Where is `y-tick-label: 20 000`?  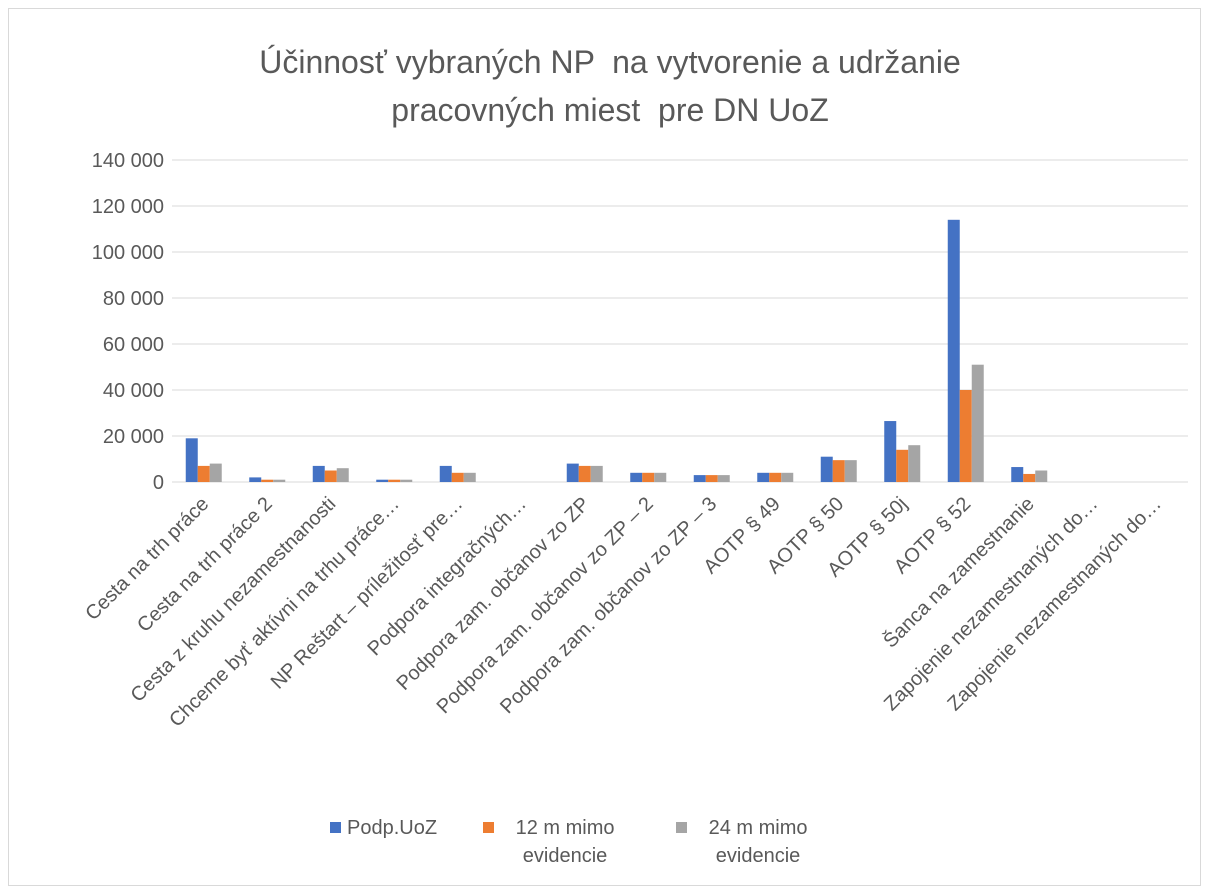
y-tick-label: 20 000 is located at coordinates (133, 437).